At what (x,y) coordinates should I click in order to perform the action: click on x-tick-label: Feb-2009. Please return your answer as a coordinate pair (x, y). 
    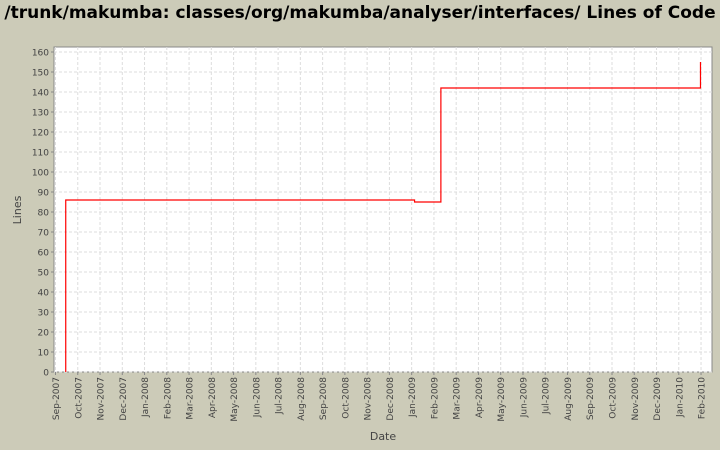
    Looking at the image, I should click on (435, 398).